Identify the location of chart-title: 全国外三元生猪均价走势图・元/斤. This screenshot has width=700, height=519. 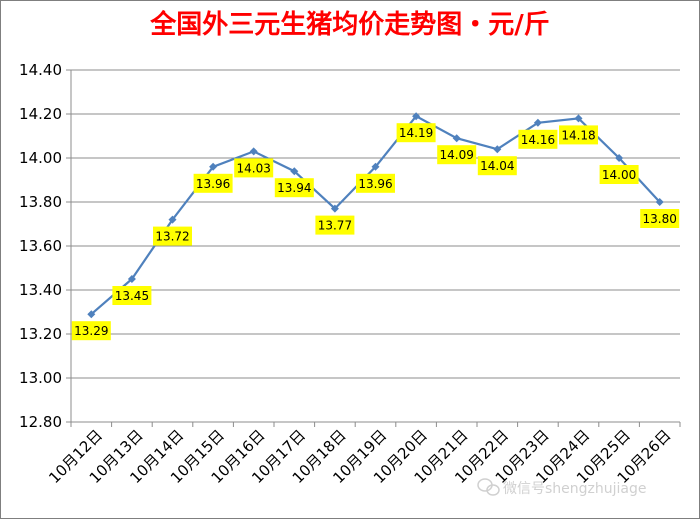
(349, 24).